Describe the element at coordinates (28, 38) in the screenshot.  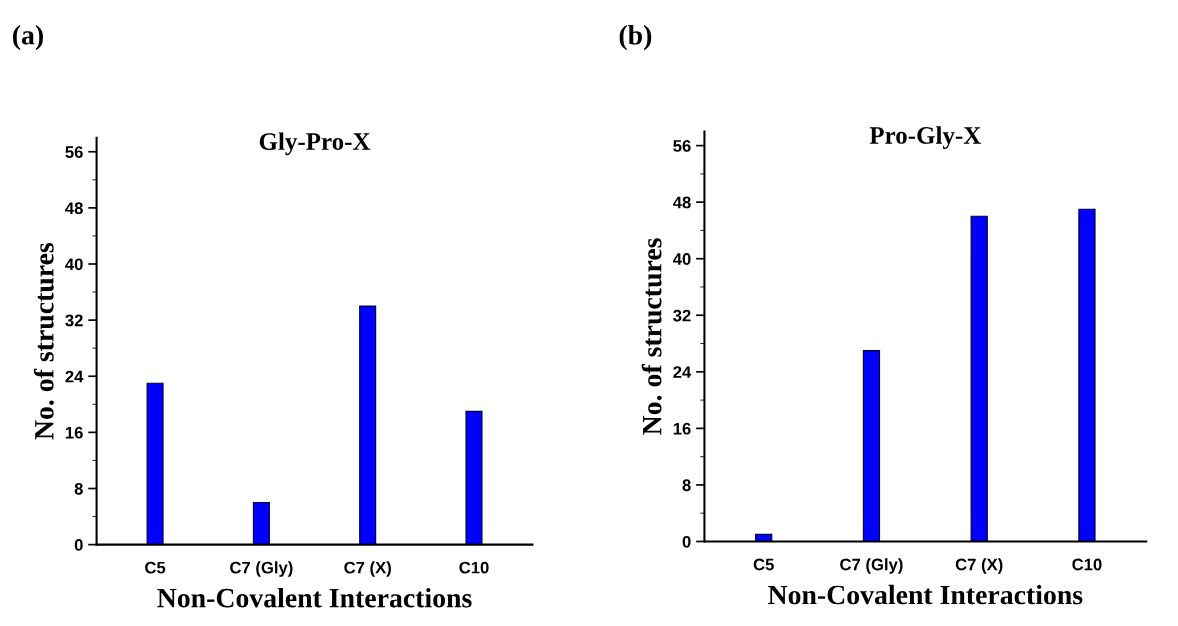
I see `text: (a)` at that location.